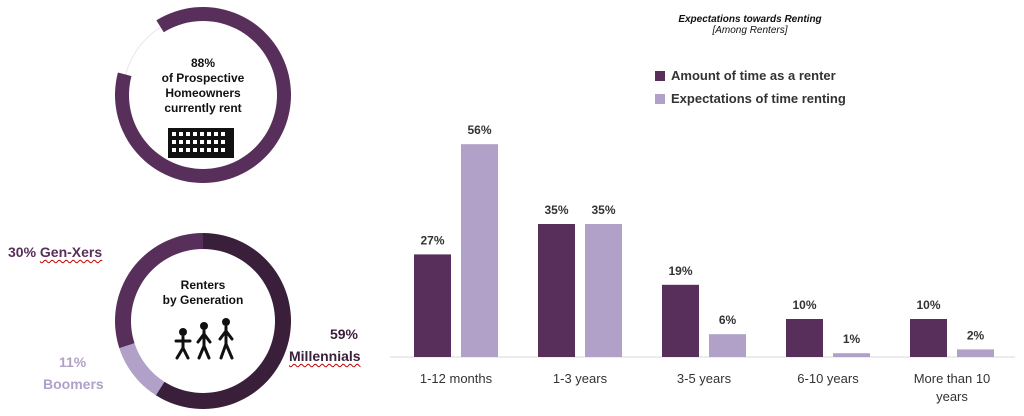 Image resolution: width=1024 pixels, height=416 pixels. Describe the element at coordinates (580, 378) in the screenshot. I see `x-tick-label: 1-3 years` at that location.